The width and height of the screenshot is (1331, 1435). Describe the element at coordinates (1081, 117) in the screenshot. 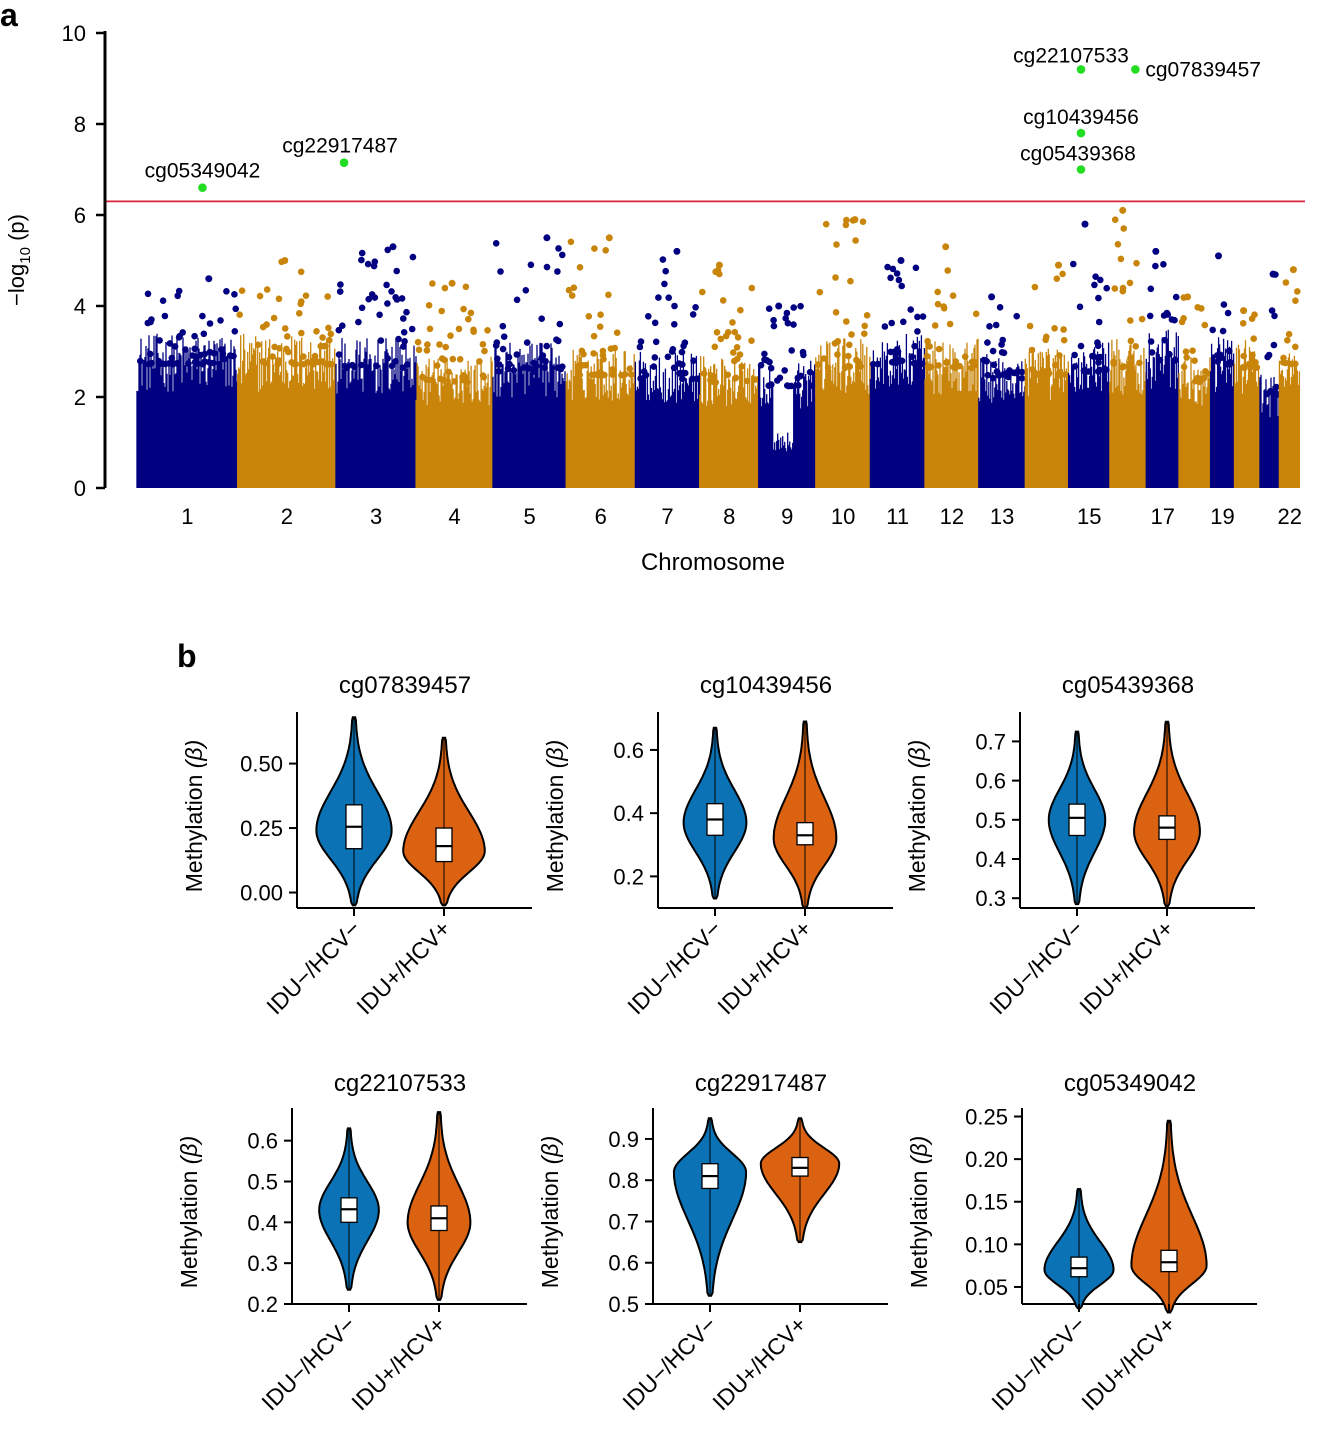

I see `probe-label-cg10439456: cg10439456` at that location.